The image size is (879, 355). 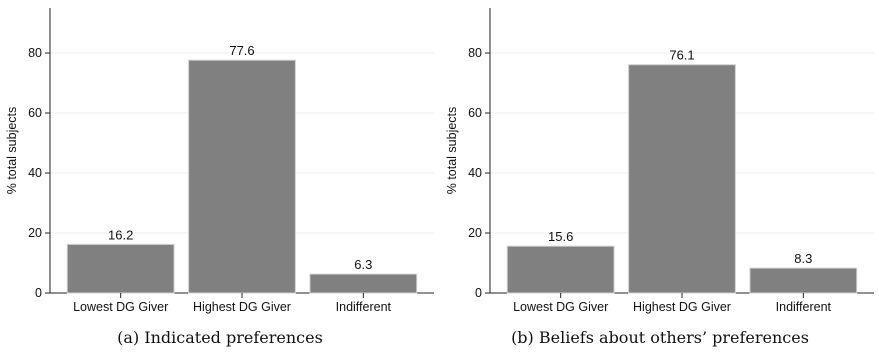 I want to click on bar-value-label: 15.6, so click(x=560, y=236).